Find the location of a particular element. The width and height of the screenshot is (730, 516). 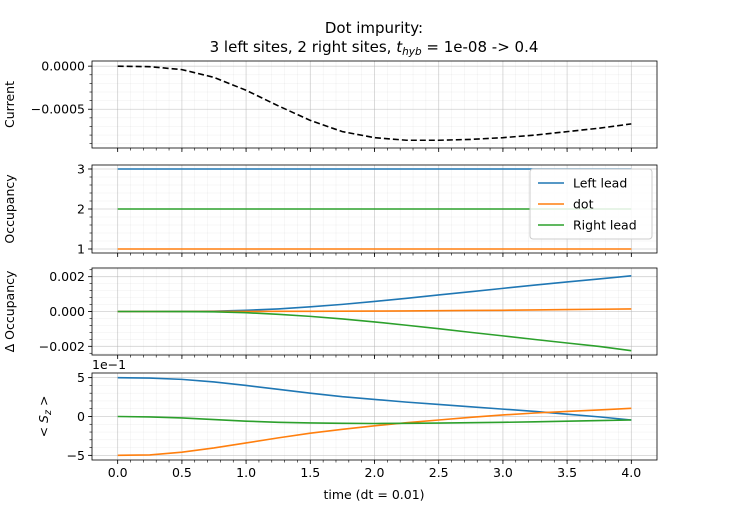

y-tick-label: 2 is located at coordinates (81, 209).